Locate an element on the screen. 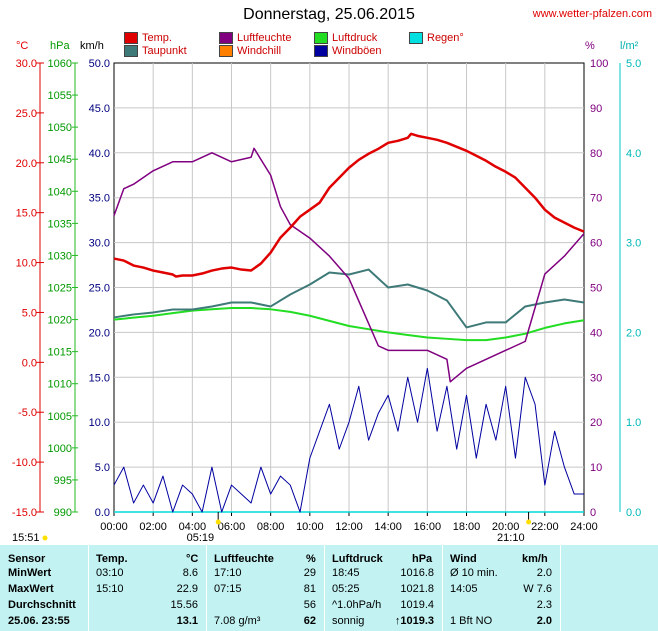 This screenshot has width=658, height=631. press-tick-label: 1005 is located at coordinates (60, 417).